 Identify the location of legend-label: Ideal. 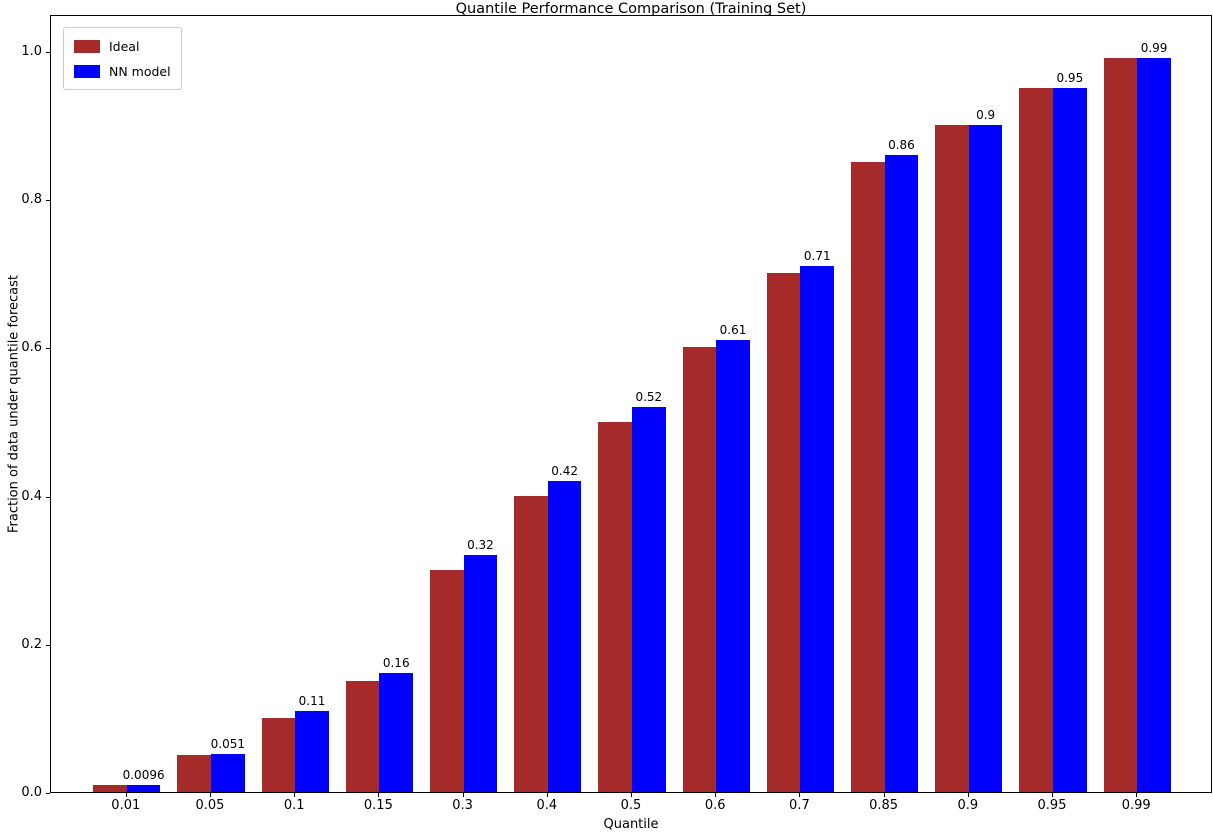
(124, 46).